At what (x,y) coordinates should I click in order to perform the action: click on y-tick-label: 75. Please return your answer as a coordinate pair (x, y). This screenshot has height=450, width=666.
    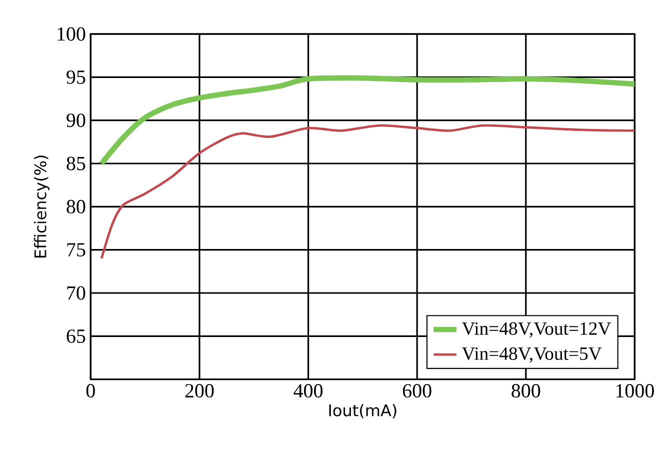
    Looking at the image, I should click on (76, 249).